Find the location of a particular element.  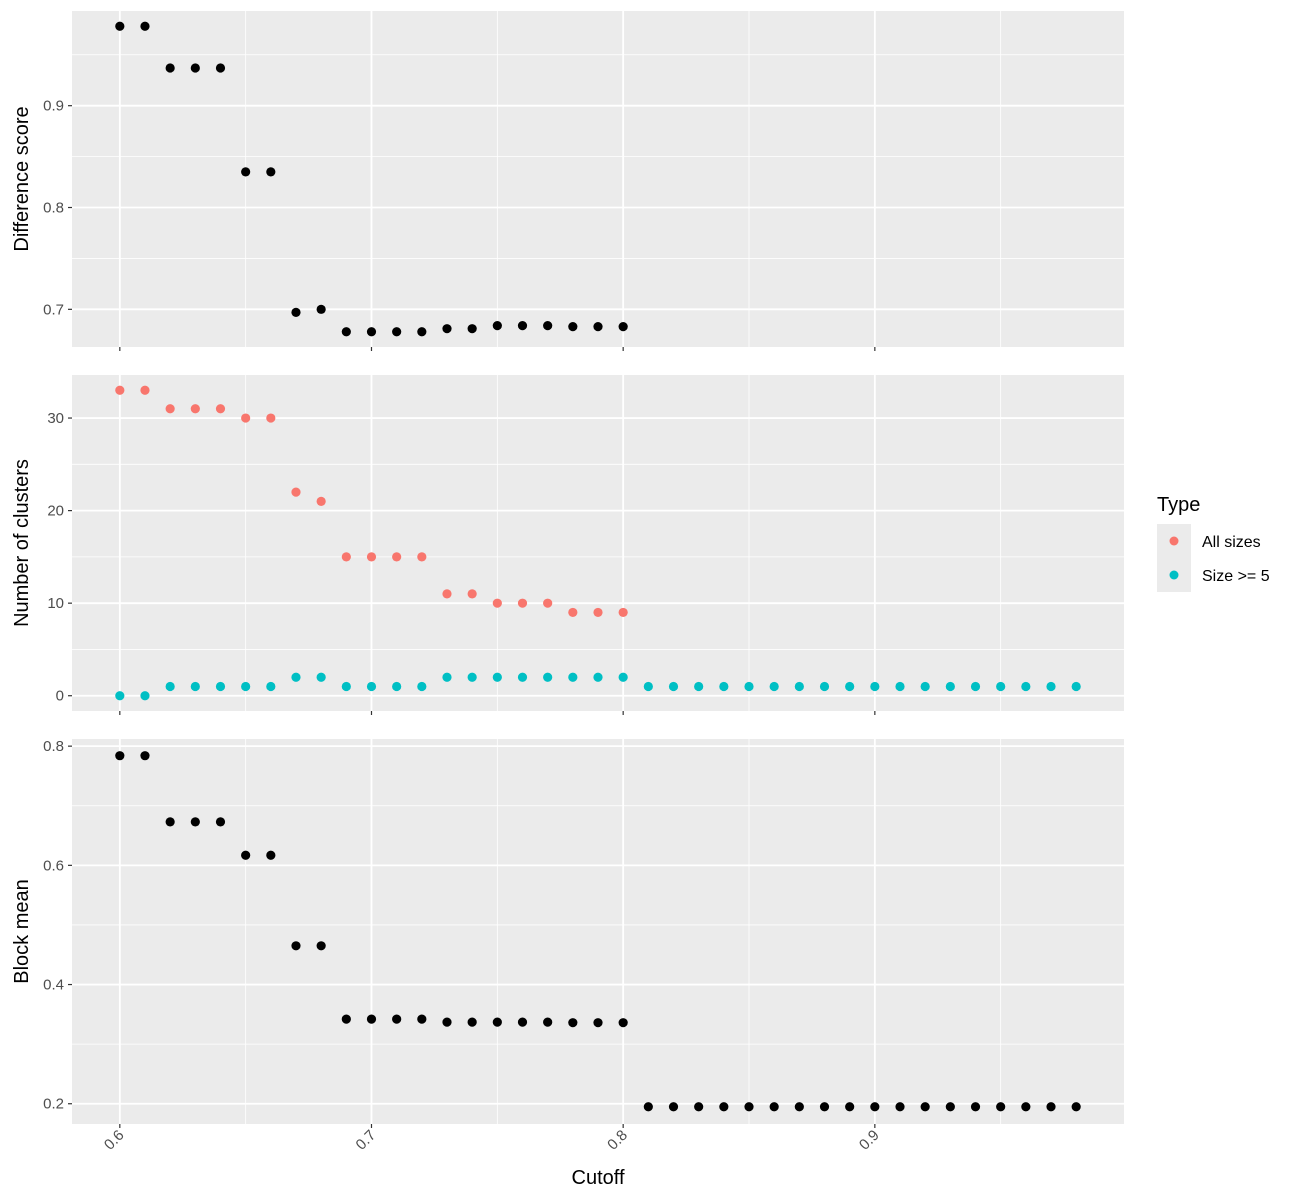

x-axis-label: Cutoff is located at coordinates (598, 1178).